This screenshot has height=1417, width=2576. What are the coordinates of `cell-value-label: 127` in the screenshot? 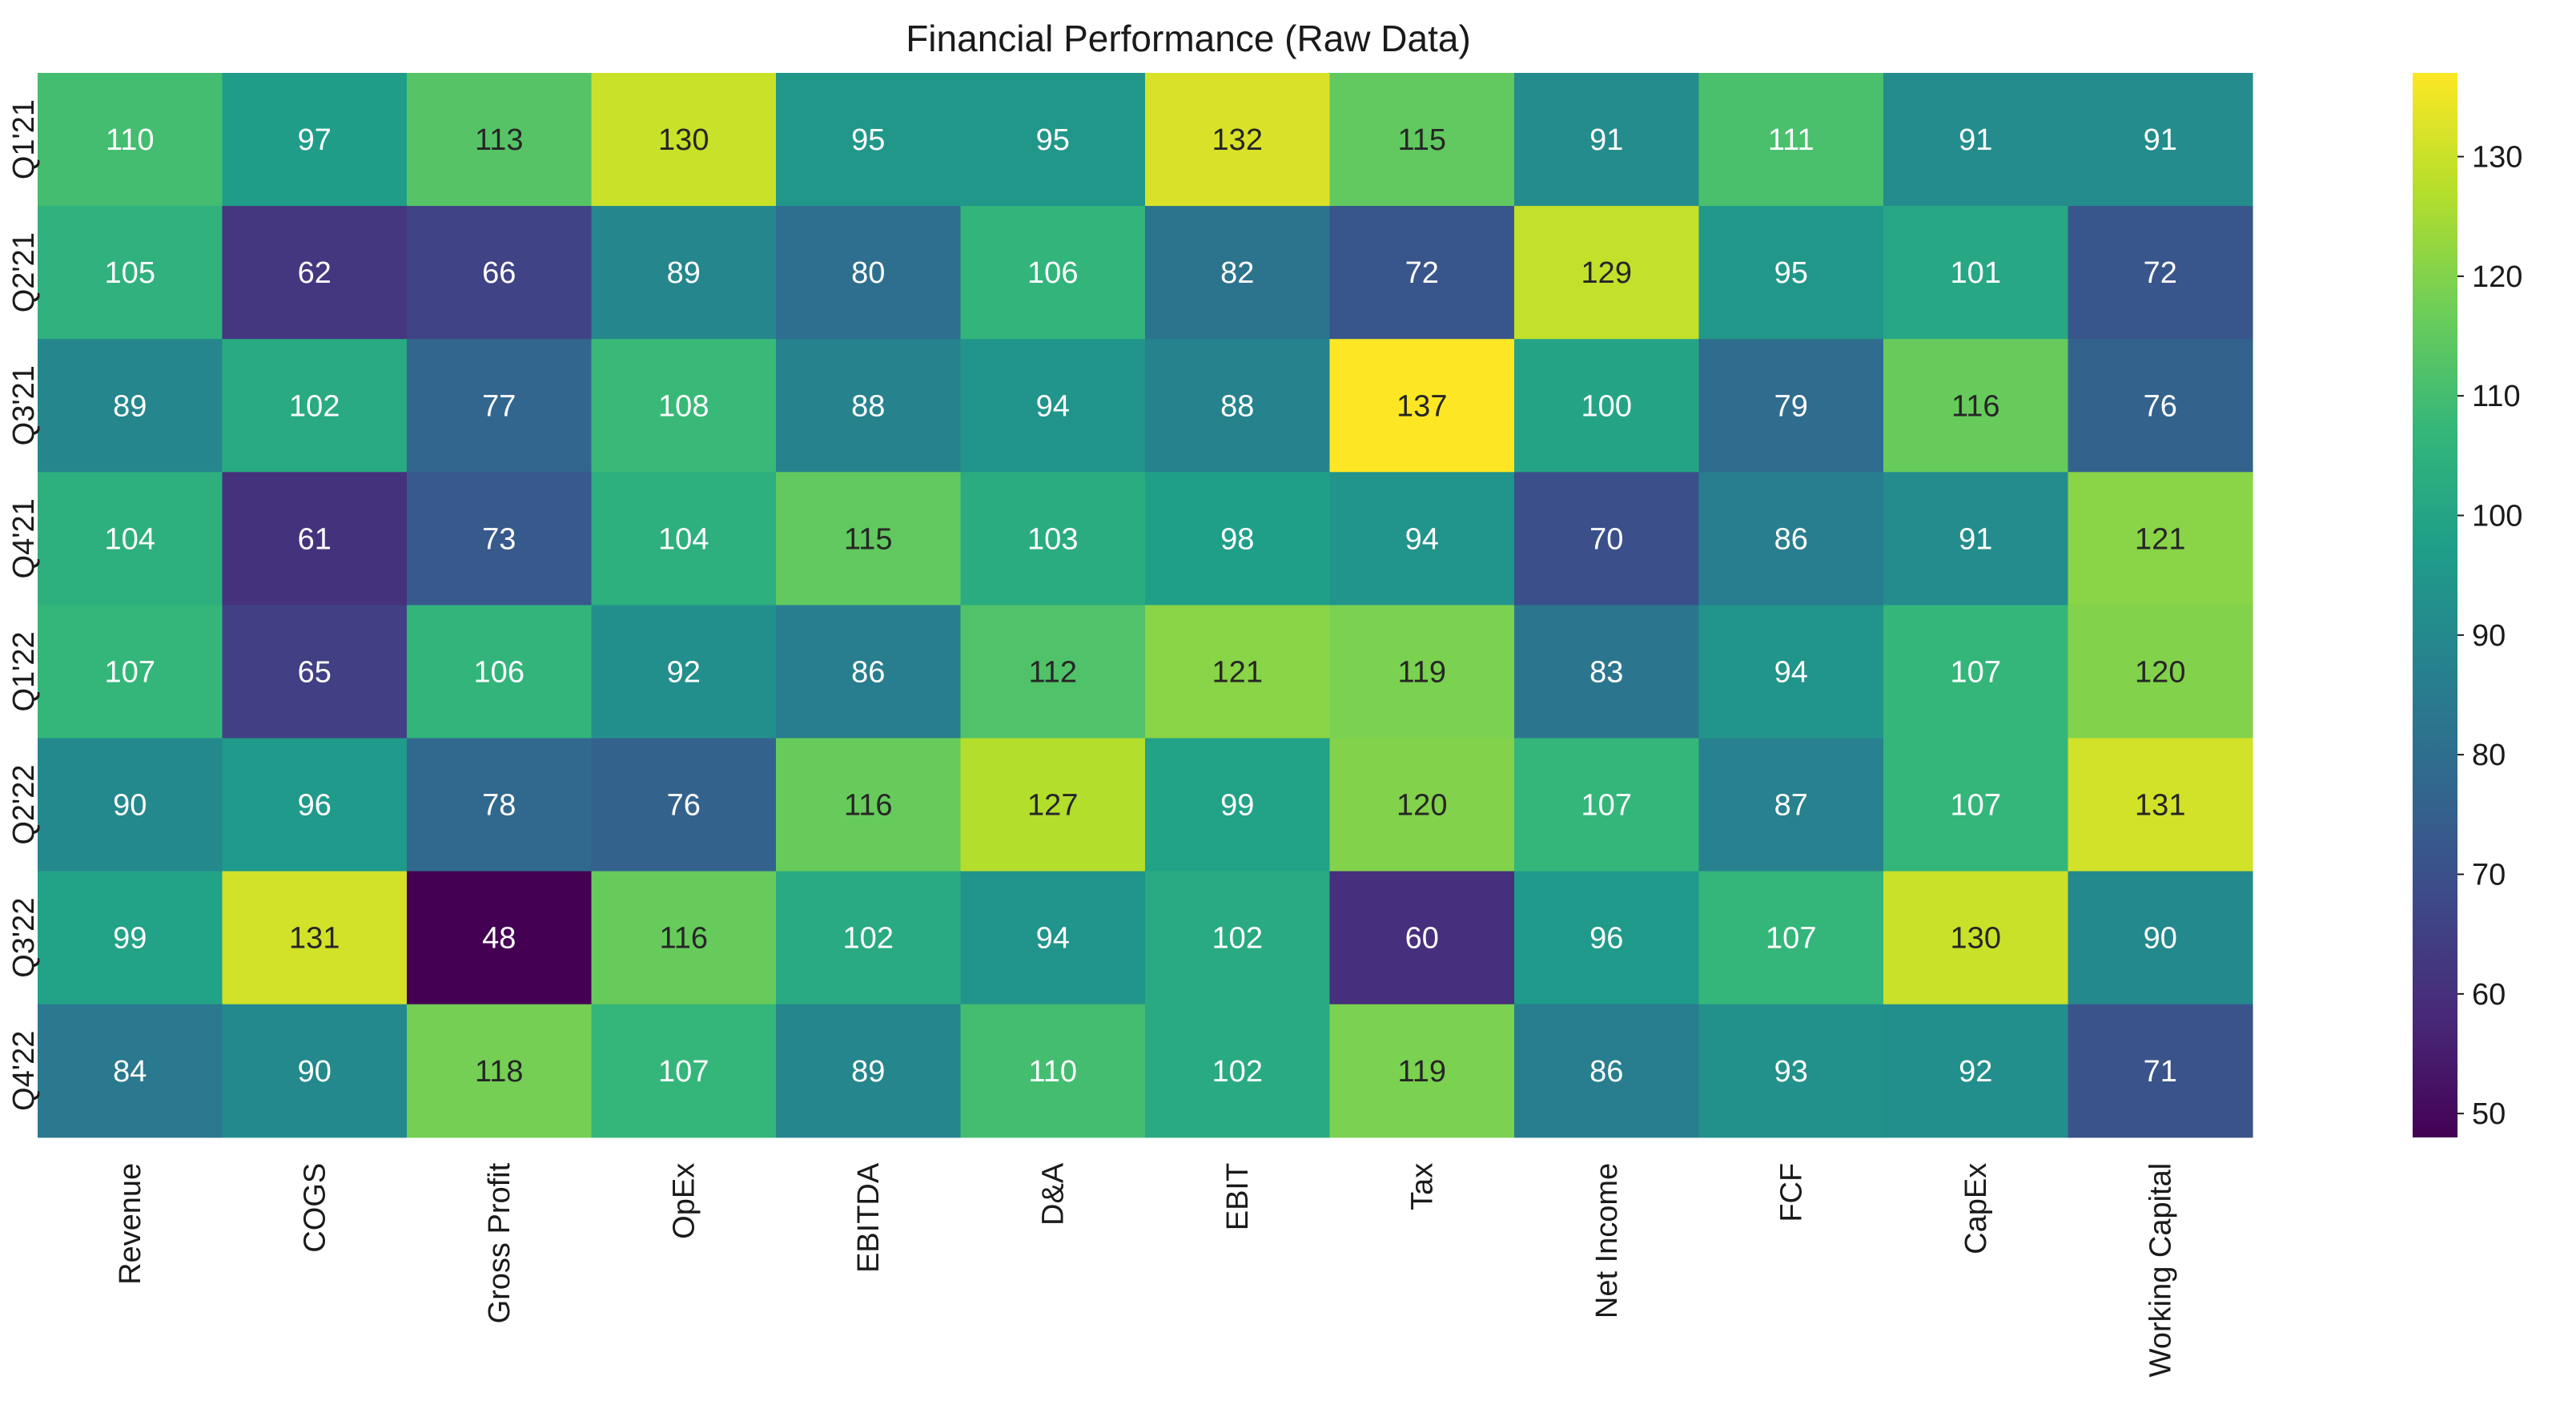 It's located at (1052, 806).